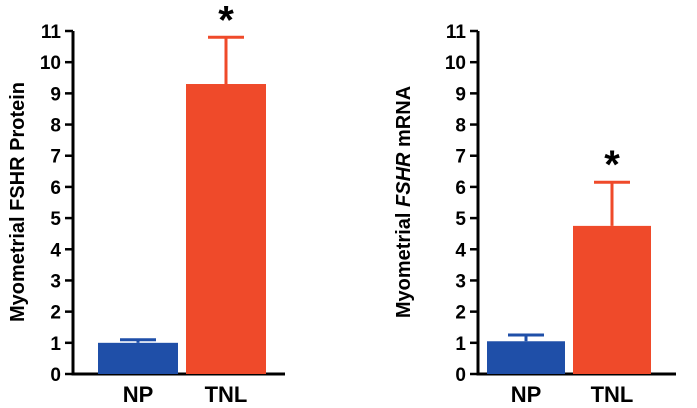 This screenshot has width=697, height=408. I want to click on y-axis-title: Myometrial FSHR mRNA, so click(404, 202).